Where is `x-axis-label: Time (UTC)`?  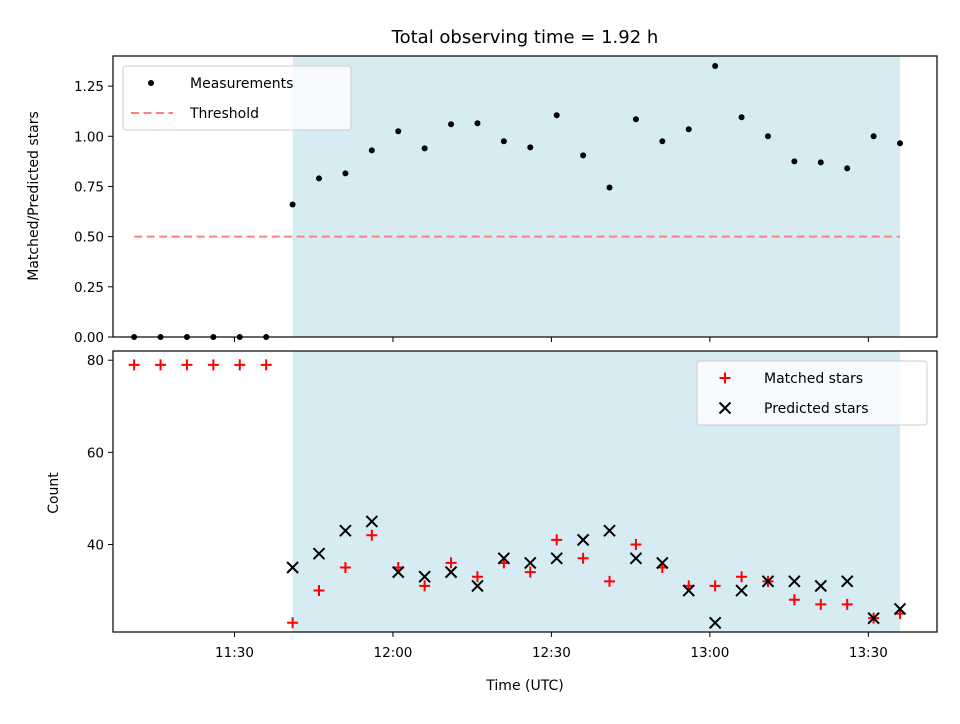 x-axis-label: Time (UTC) is located at coordinates (524, 686).